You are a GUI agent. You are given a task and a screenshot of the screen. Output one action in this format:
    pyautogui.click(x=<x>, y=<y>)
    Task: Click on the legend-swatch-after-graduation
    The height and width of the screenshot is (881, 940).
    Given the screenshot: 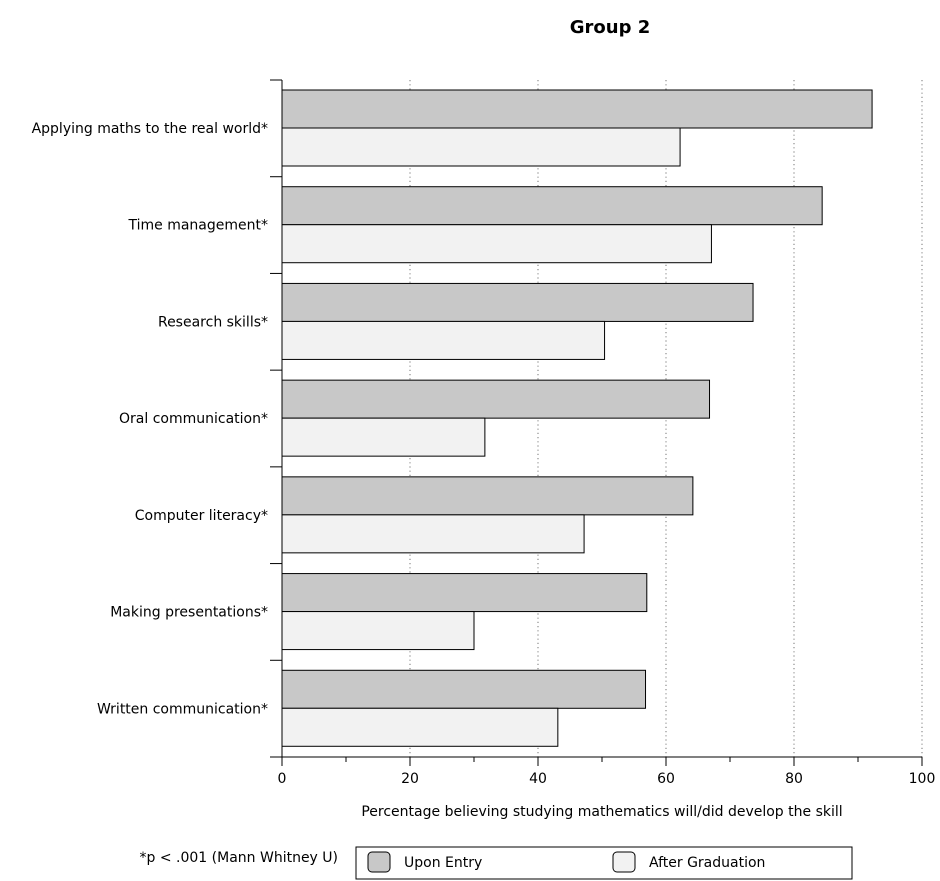 What is the action you would take?
    pyautogui.click(x=624, y=862)
    